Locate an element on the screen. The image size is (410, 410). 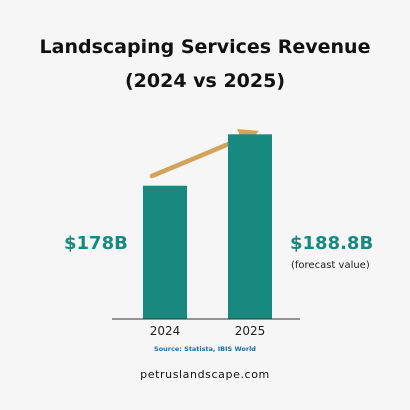
bars is located at coordinates (207, 226).